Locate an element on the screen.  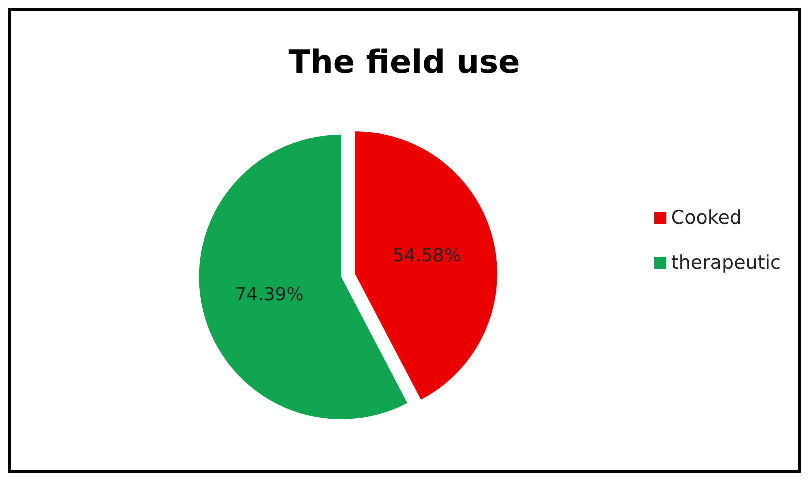
chart-title: The field use is located at coordinates (404, 62).